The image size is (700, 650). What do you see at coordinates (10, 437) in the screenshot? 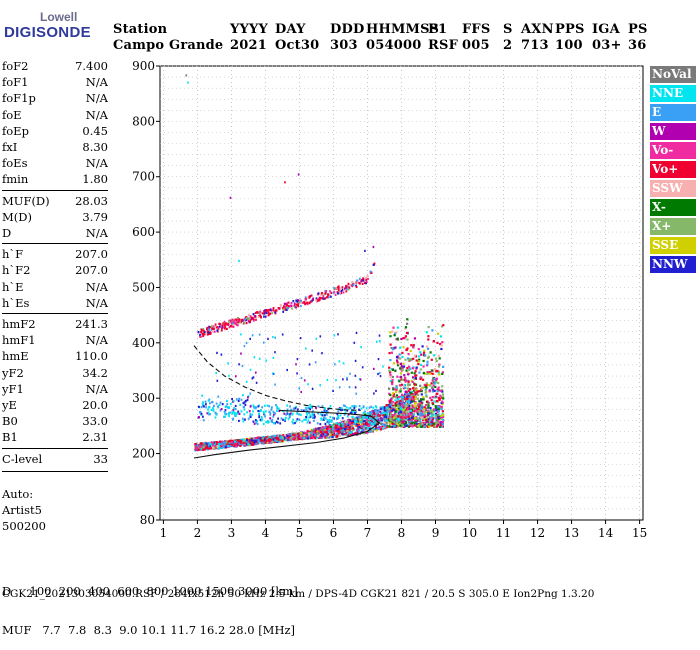
I see `param-name: B1` at bounding box center [10, 437].